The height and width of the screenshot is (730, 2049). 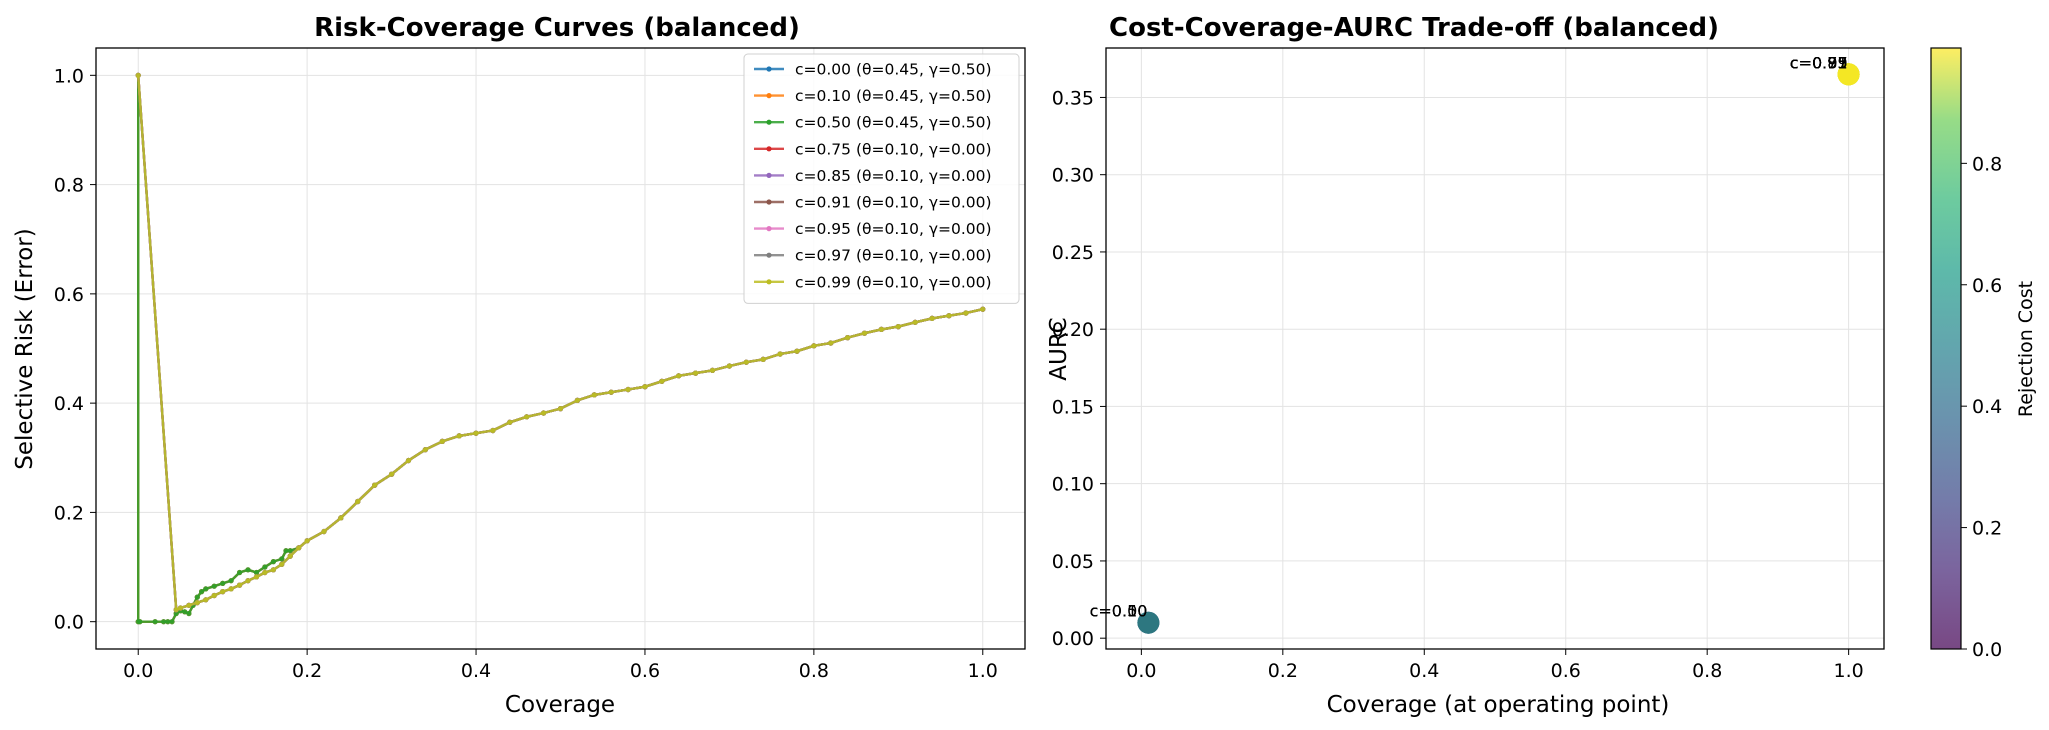 What do you see at coordinates (893, 96) in the screenshot?
I see `legend-entry: c=0.10 (θ=0.45, γ=0.50)` at bounding box center [893, 96].